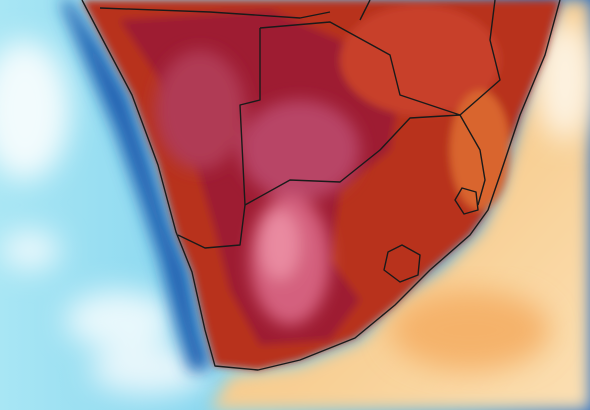  What do you see at coordinates (420, 60) in the screenshot?
I see `hot-region` at bounding box center [420, 60].